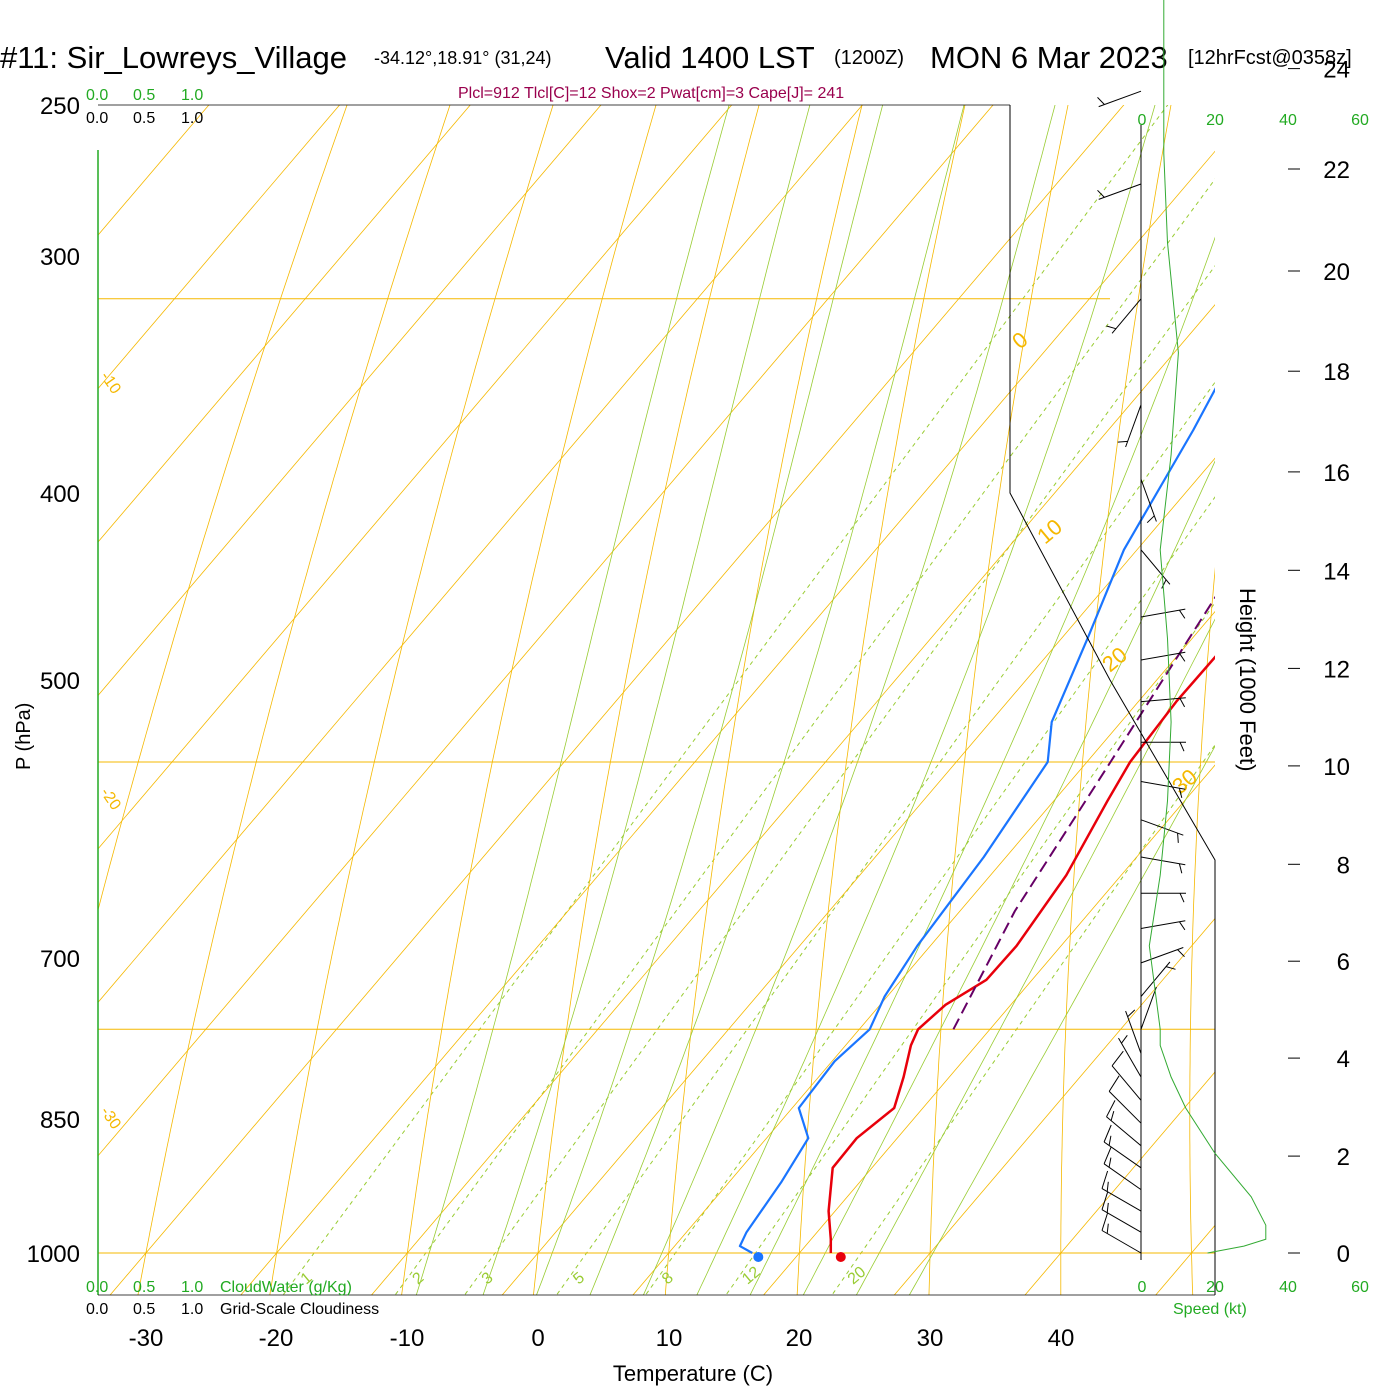  I want to click on height-tick-6: 6, so click(1343, 962).